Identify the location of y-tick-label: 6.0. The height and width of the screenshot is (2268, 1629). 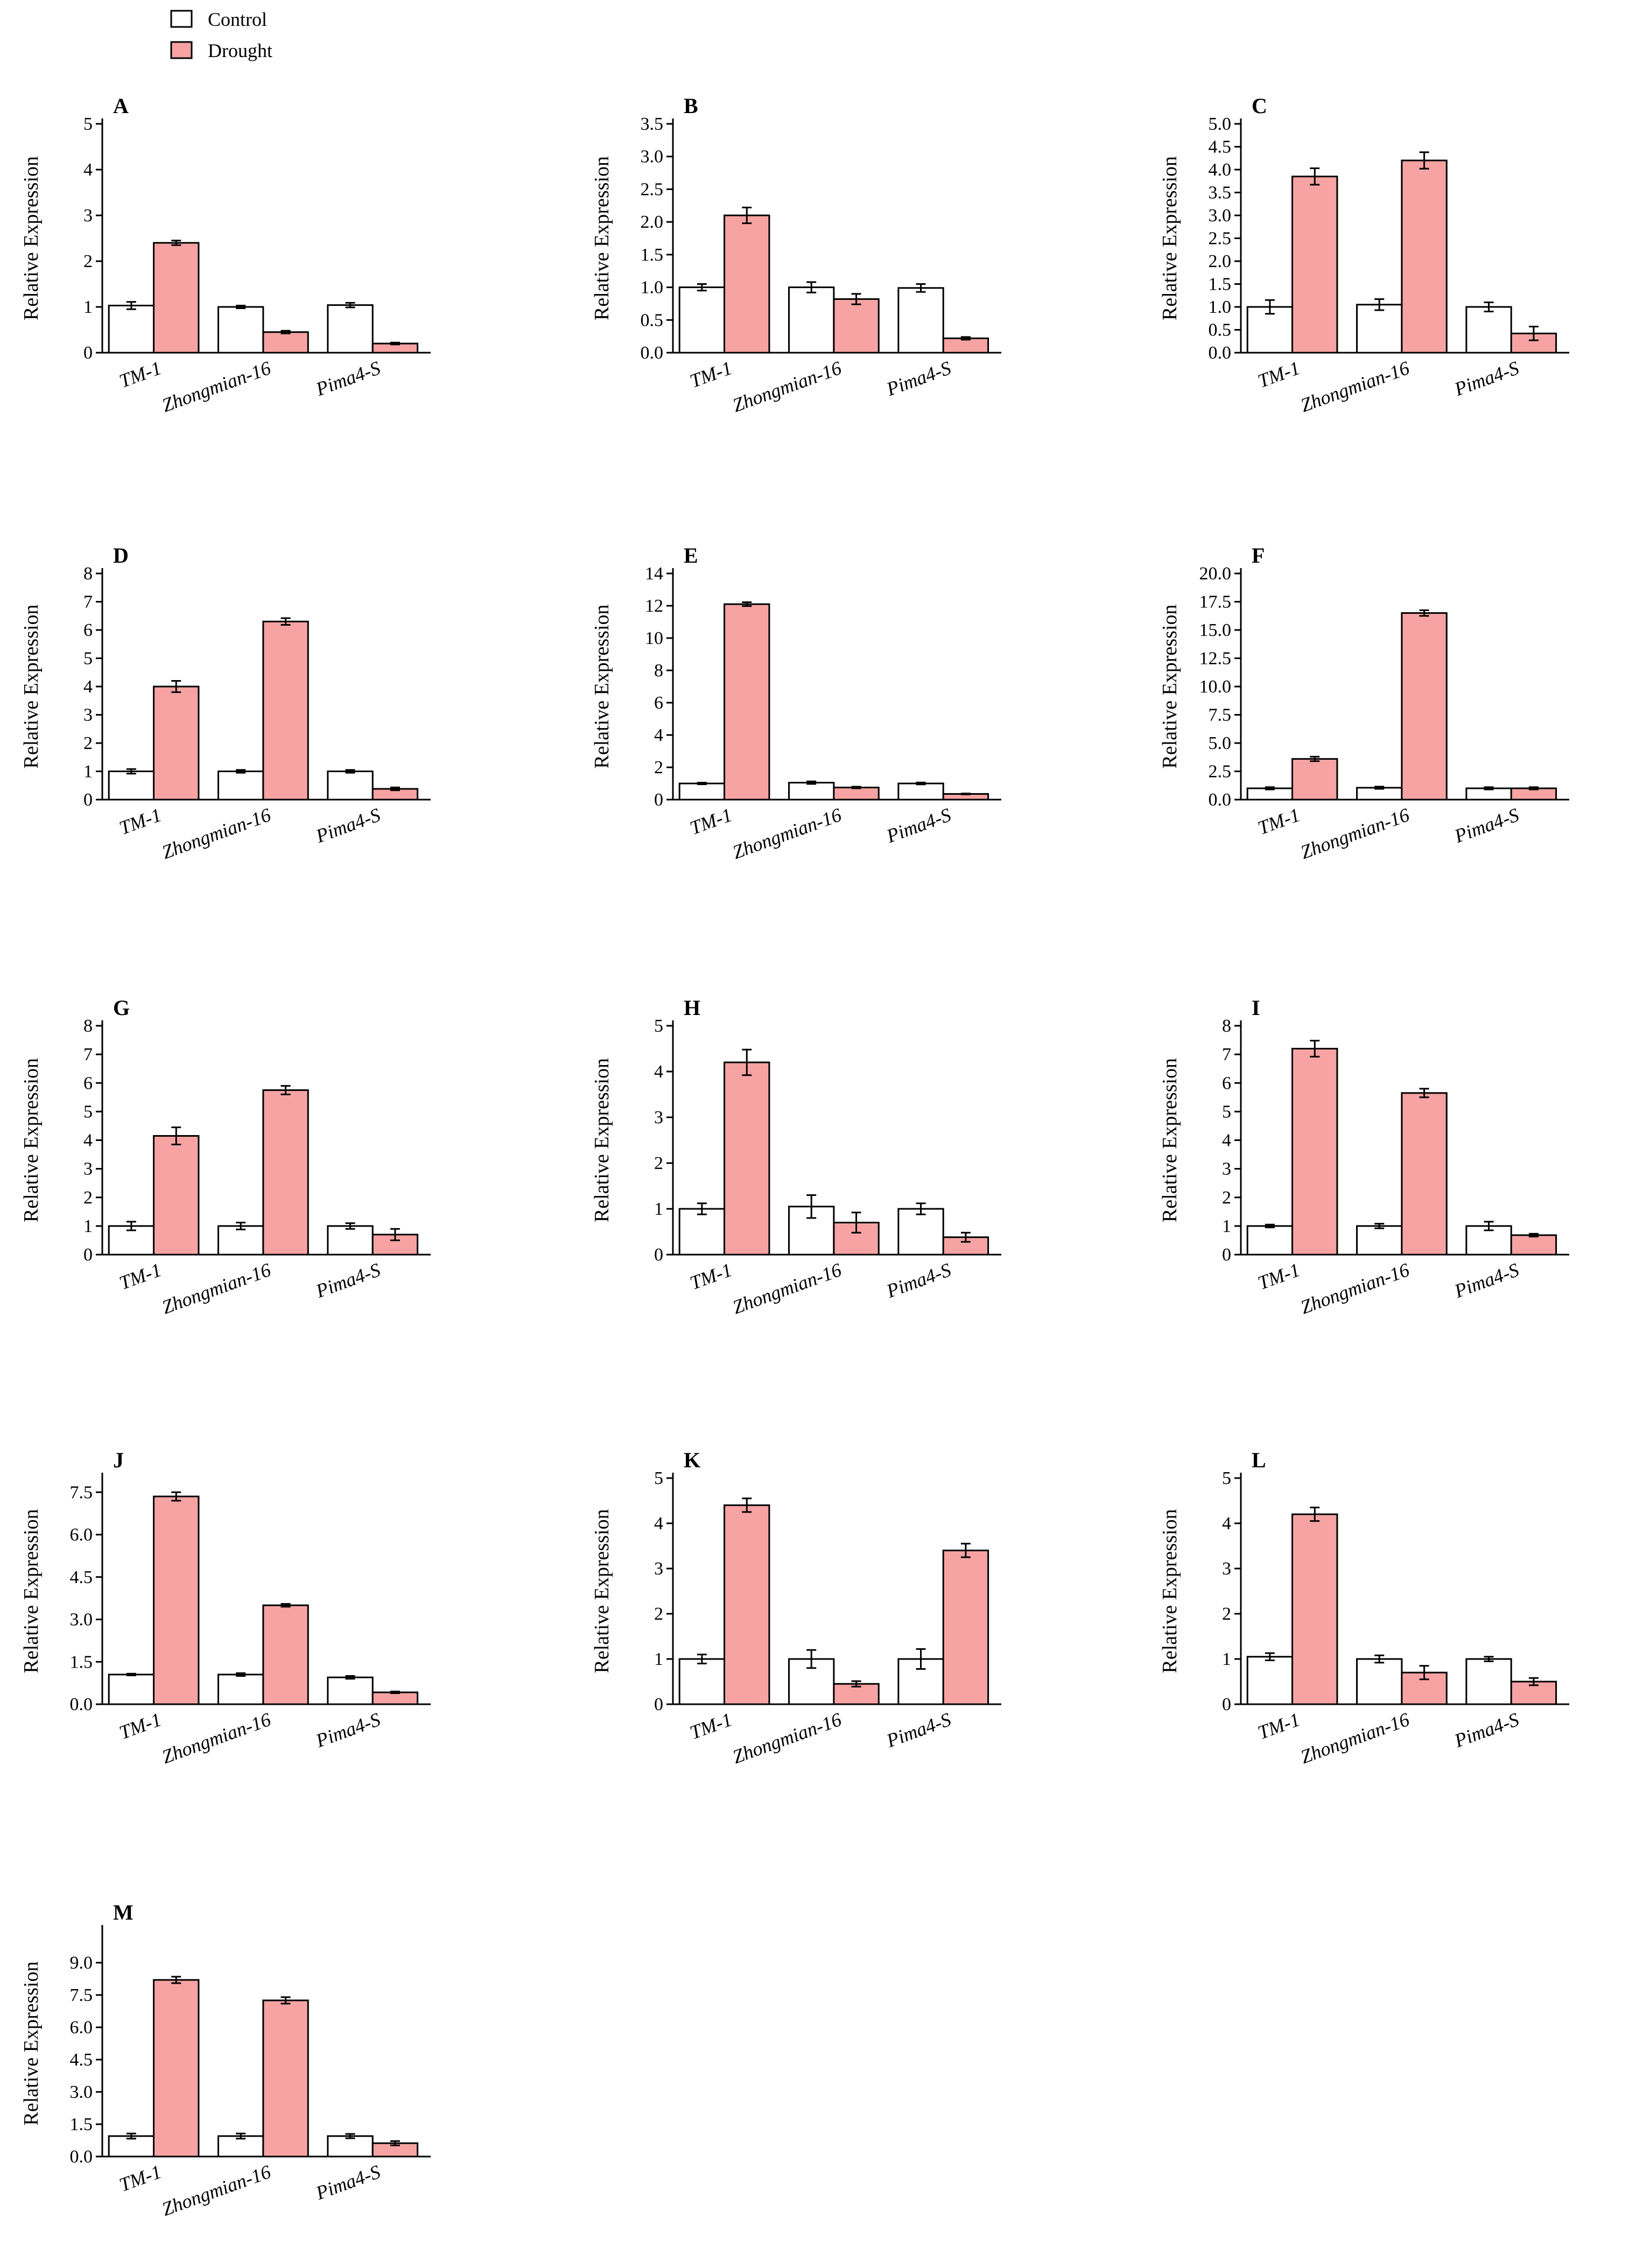
(81, 1535).